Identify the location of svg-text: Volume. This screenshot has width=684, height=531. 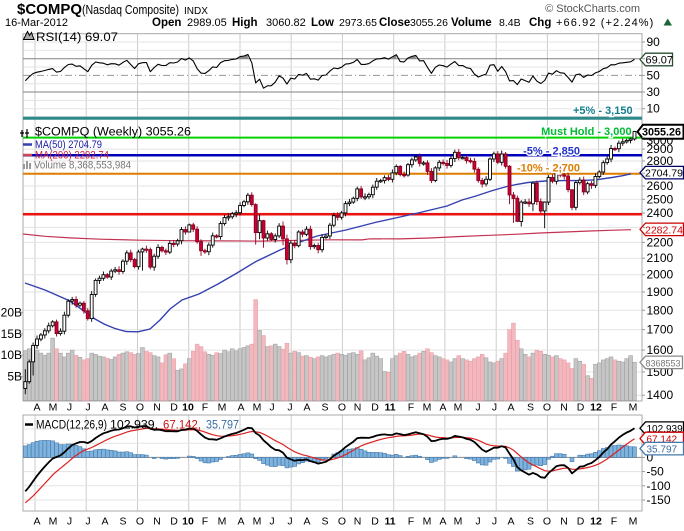
(471, 23).